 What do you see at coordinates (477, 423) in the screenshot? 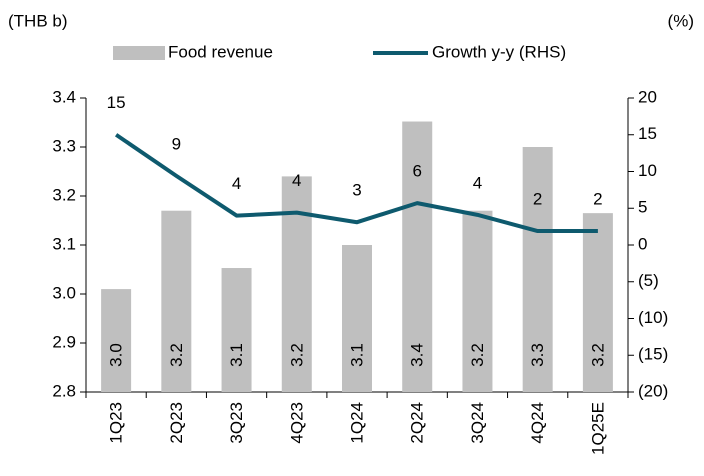
I see `x-tick-label: 3Q24` at bounding box center [477, 423].